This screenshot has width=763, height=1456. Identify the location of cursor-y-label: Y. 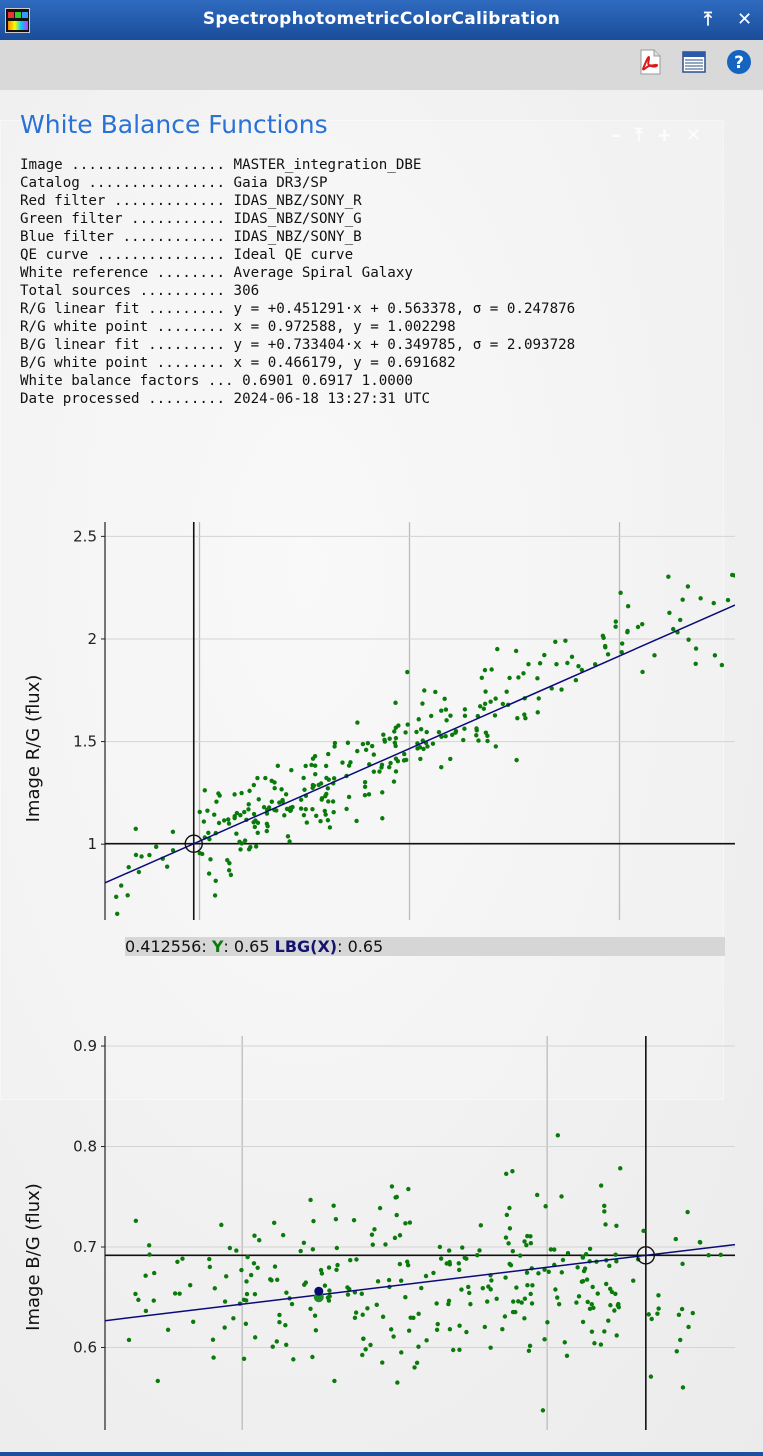
(217, 946).